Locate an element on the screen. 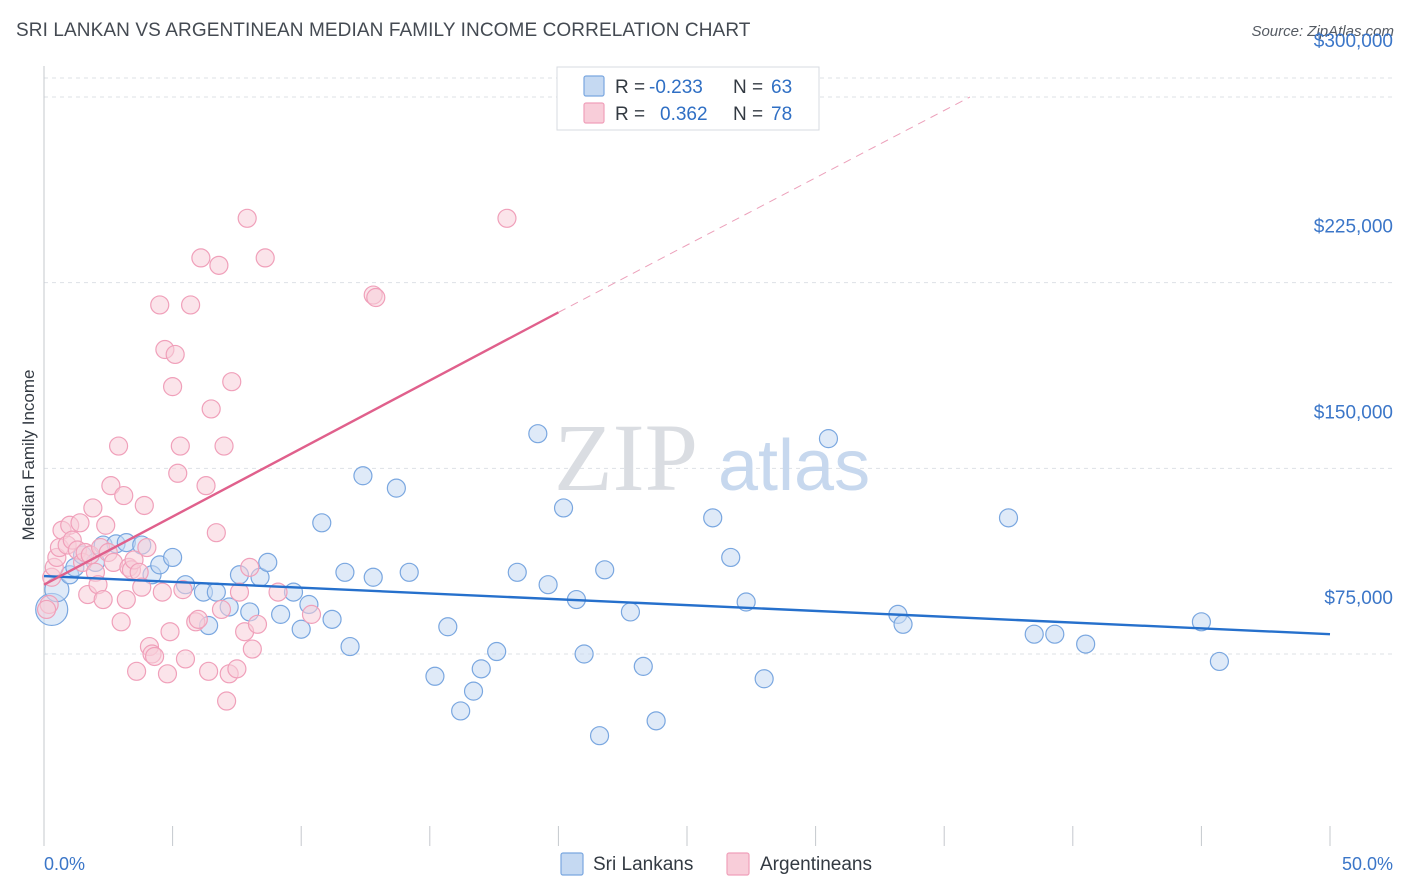 This screenshot has width=1406, height=892. y-tick-label: $75,000 is located at coordinates (1358, 598).